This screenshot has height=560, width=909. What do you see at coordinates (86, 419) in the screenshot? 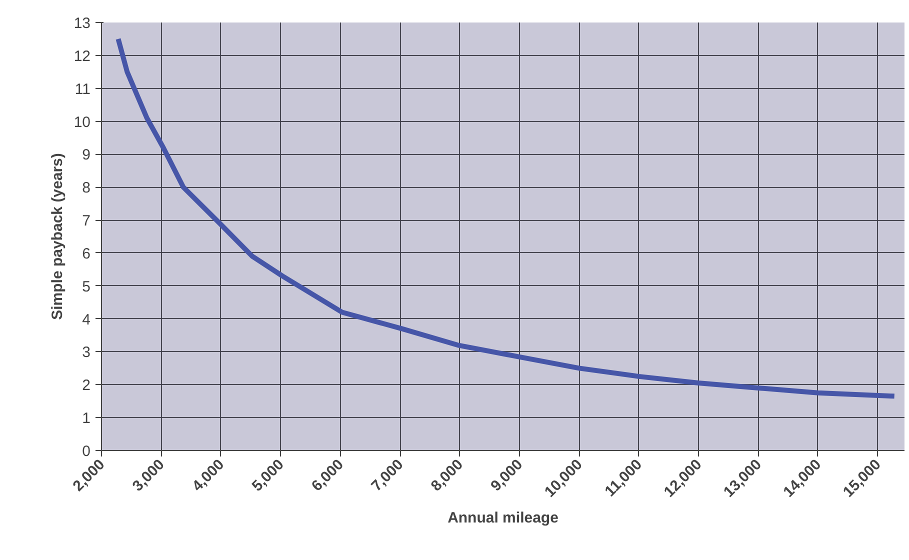
I see `y-tick-label: 1` at bounding box center [86, 419].